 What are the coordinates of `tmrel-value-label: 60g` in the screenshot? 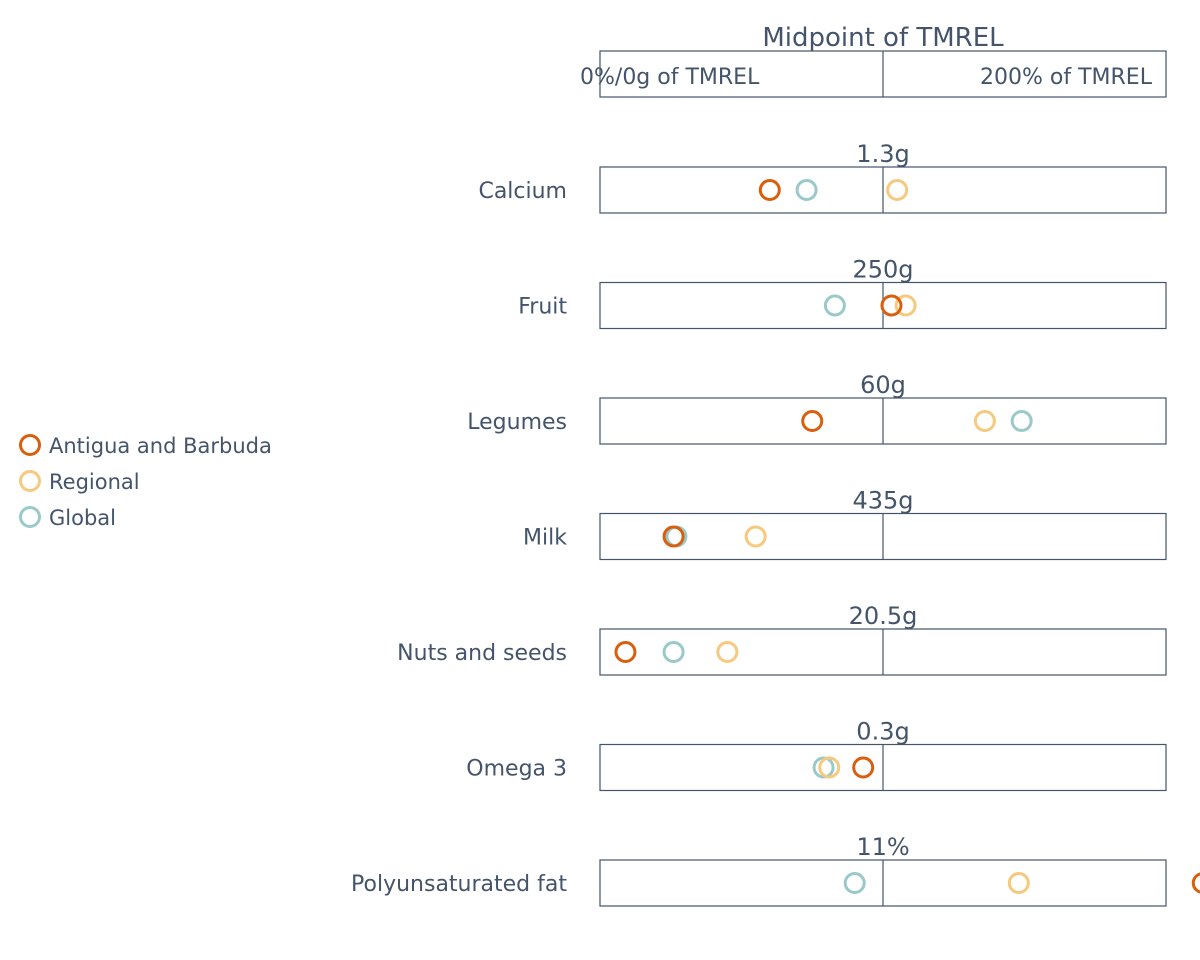 It's located at (883, 385).